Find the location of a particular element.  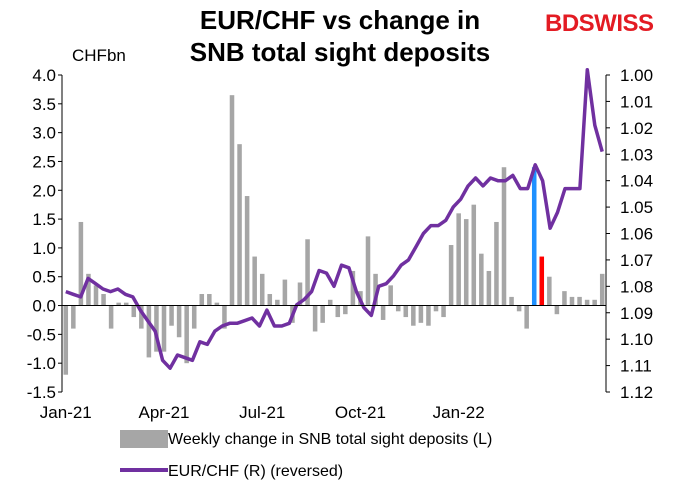

left-axis-tick-label: -0.5 is located at coordinates (41, 334).